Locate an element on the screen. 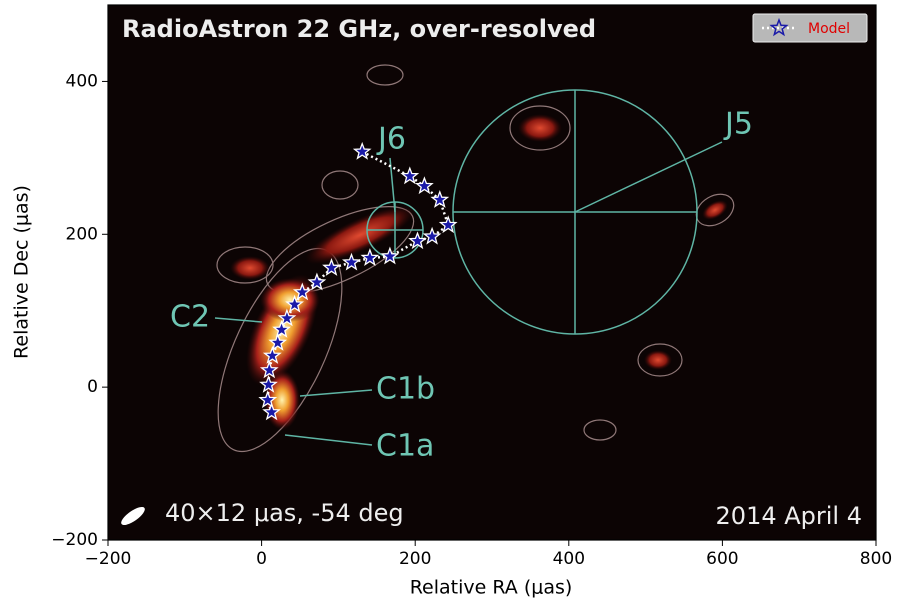 The image size is (910, 611). x-tick-label: −200 is located at coordinates (108, 559).